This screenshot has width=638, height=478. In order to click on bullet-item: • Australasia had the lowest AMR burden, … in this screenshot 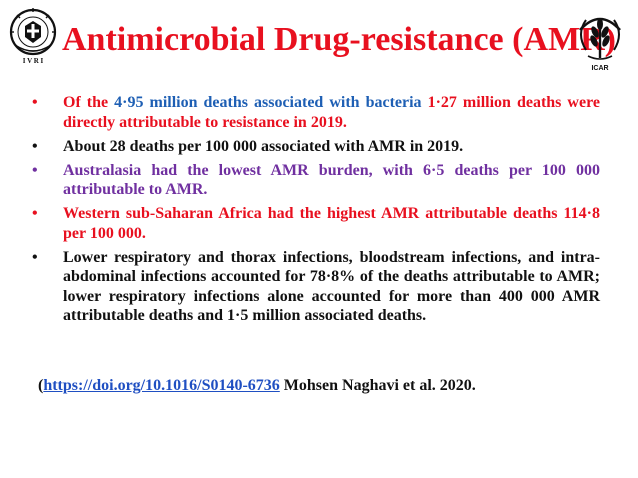, I will do `click(315, 180)`.